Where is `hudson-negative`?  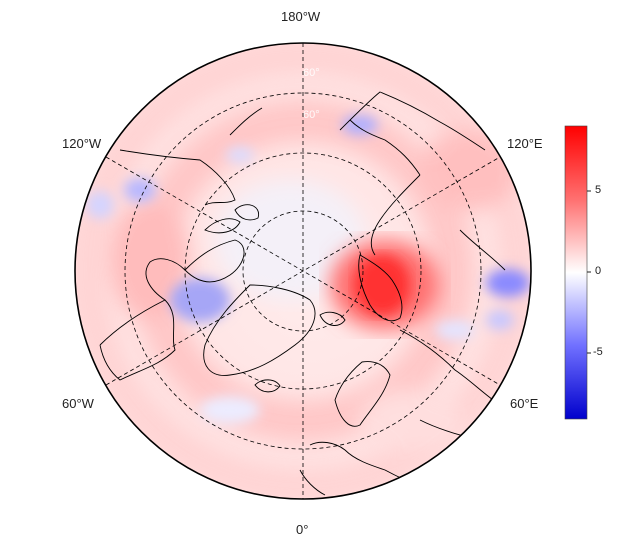
hudson-negative is located at coordinates (200, 300).